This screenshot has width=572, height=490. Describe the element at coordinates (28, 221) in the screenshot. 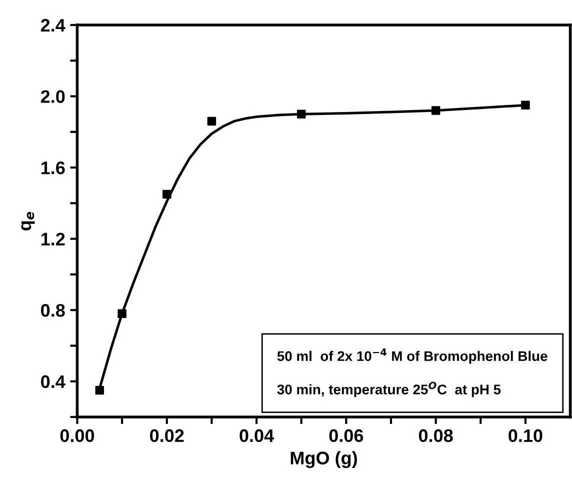

I see `y-axis-title: q$_{e}$` at that location.